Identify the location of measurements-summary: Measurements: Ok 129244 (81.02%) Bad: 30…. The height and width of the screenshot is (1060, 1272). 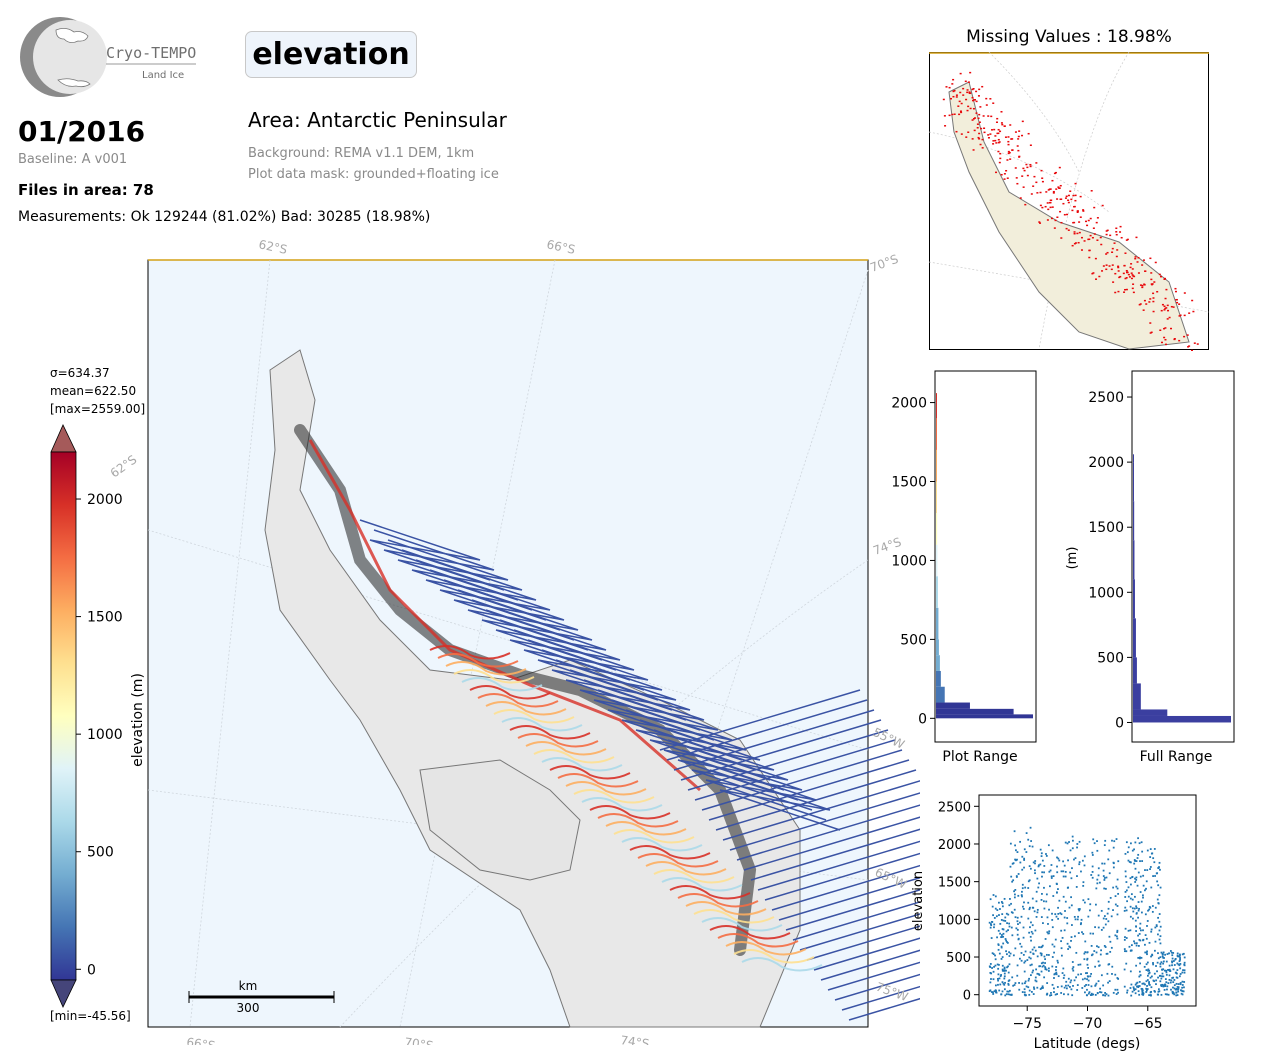
(224, 217).